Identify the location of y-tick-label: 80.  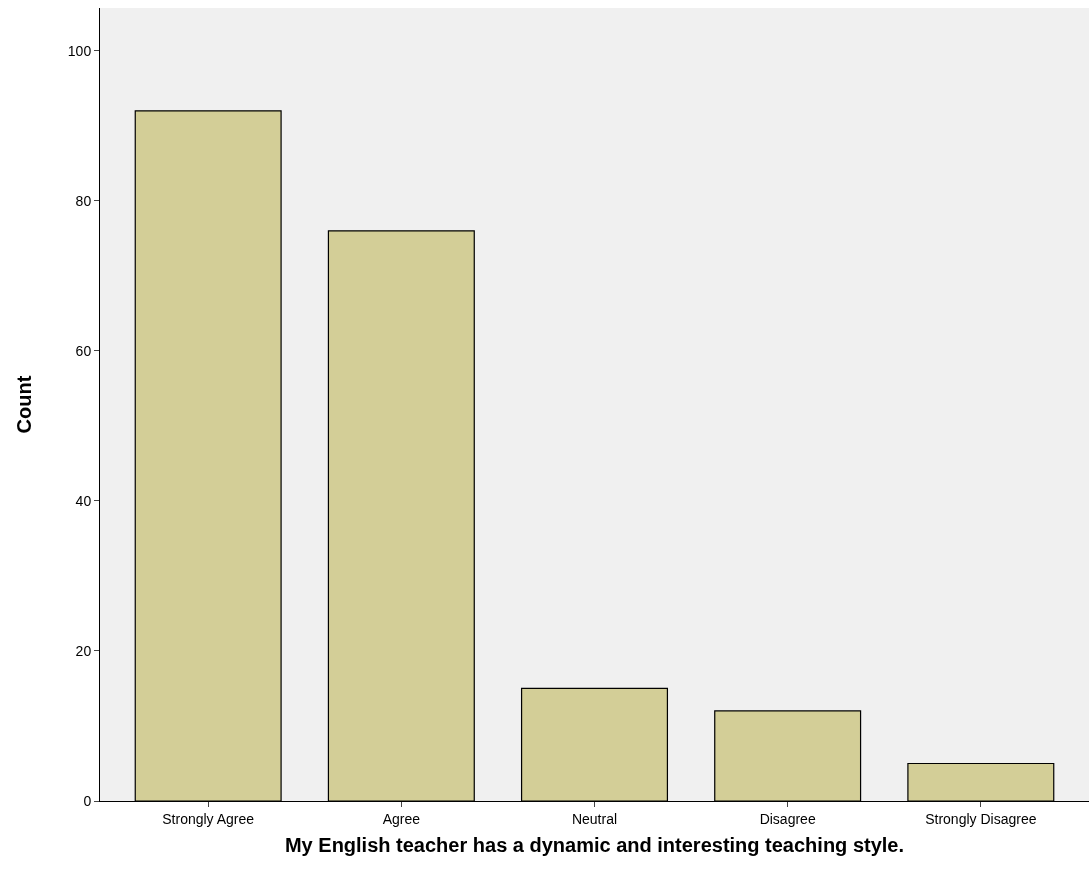
(83, 200).